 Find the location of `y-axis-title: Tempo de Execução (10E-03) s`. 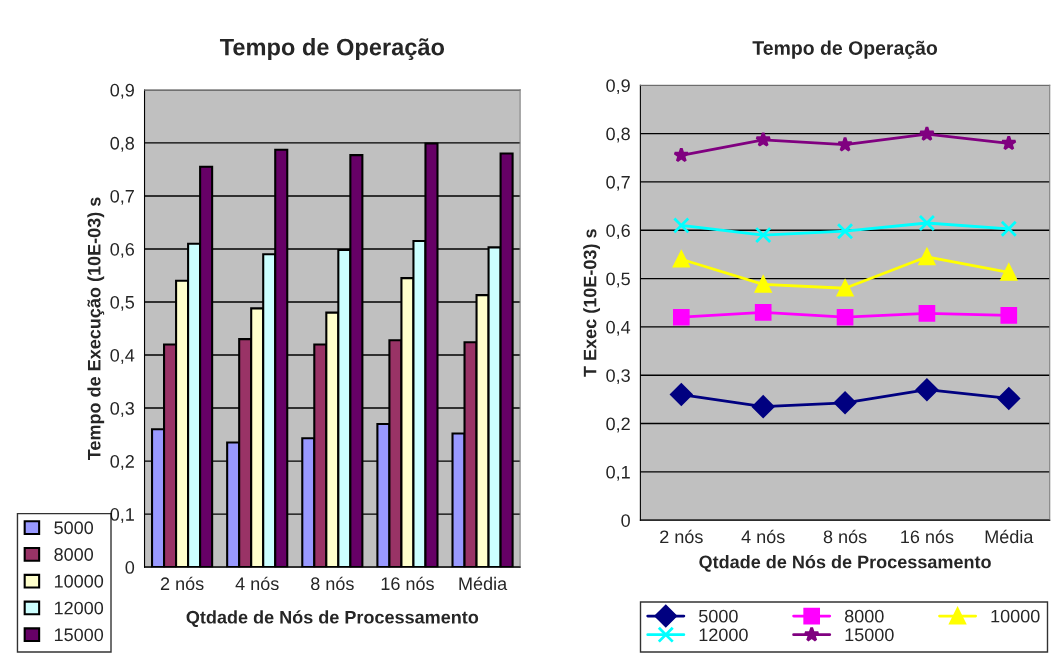

y-axis-title: Tempo de Execução (10E-03) s is located at coordinates (96, 329).